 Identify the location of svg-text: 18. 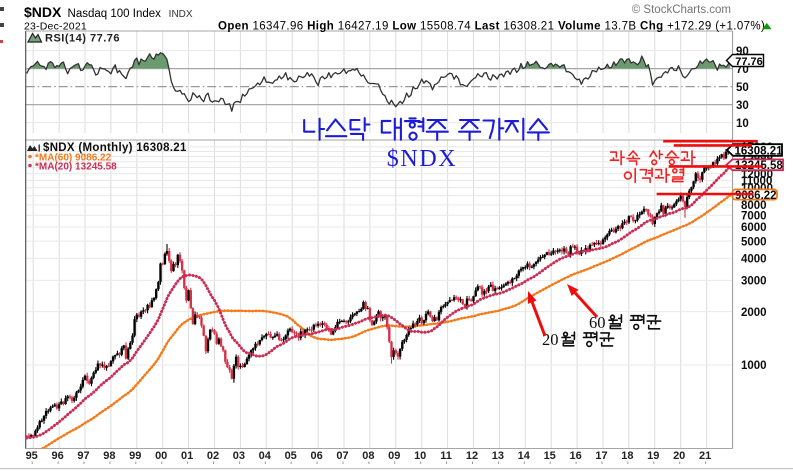
(627, 456).